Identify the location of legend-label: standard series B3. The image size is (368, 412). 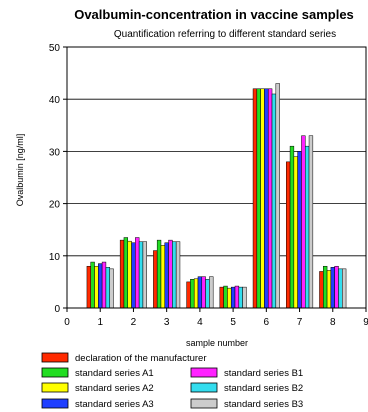
(263, 404).